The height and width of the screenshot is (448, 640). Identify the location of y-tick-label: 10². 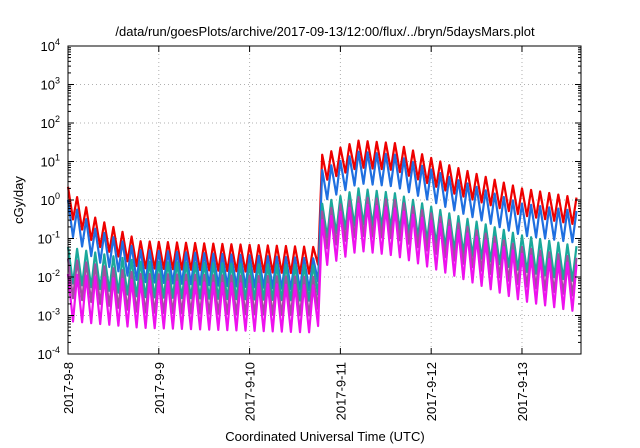
(50, 122).